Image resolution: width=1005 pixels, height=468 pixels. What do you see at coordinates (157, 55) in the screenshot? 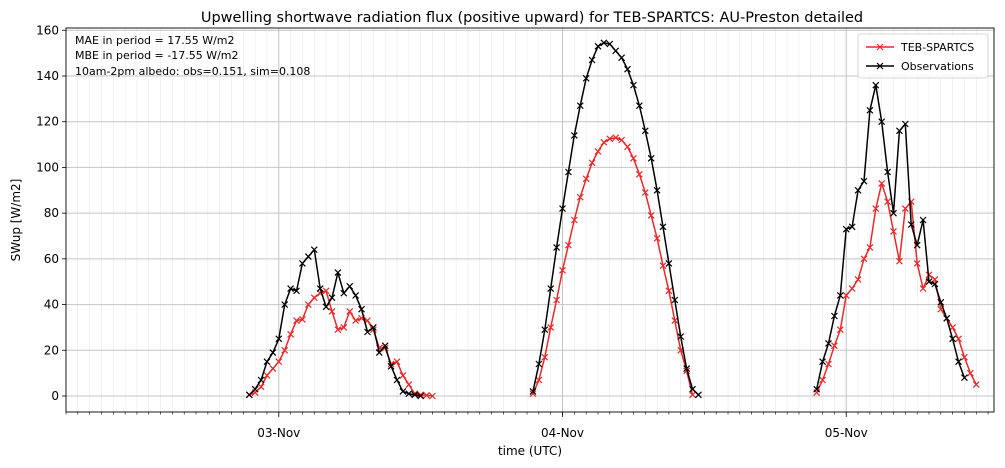
I see `annotation-mbe: MBE in period = -17.55 W/m2` at bounding box center [157, 55].